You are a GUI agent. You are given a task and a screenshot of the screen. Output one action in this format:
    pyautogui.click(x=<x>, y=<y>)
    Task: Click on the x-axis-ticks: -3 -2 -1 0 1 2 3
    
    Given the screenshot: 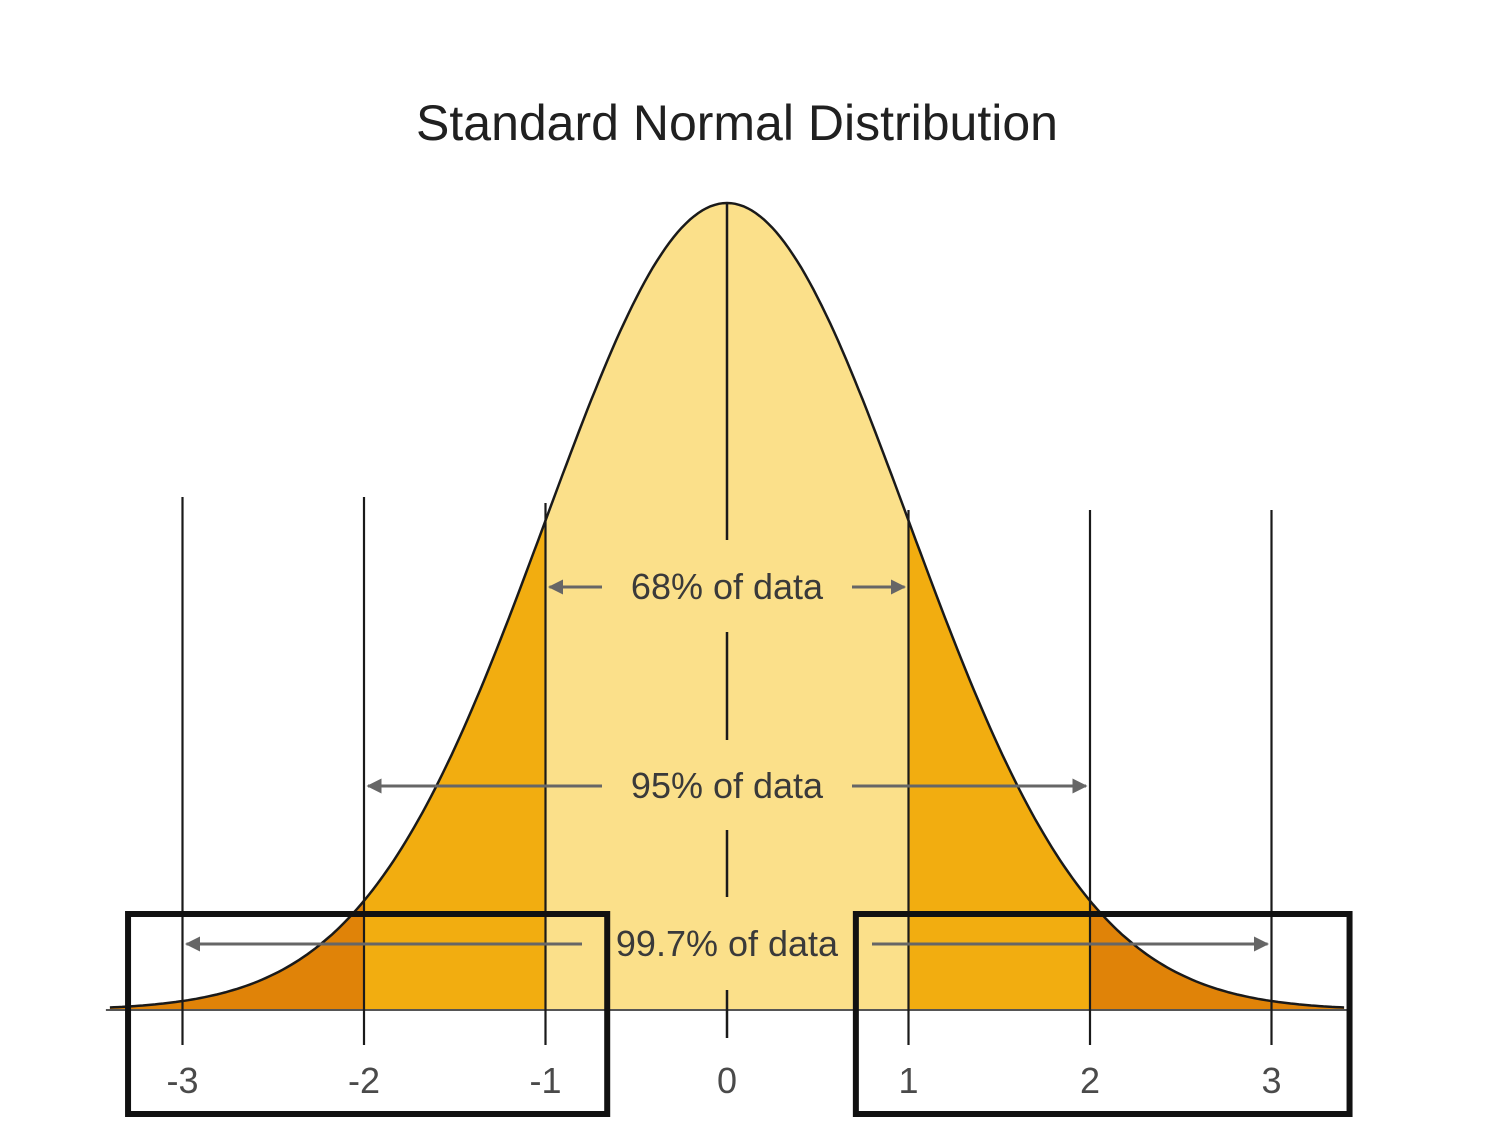 What is the action you would take?
    pyautogui.click(x=723, y=1080)
    